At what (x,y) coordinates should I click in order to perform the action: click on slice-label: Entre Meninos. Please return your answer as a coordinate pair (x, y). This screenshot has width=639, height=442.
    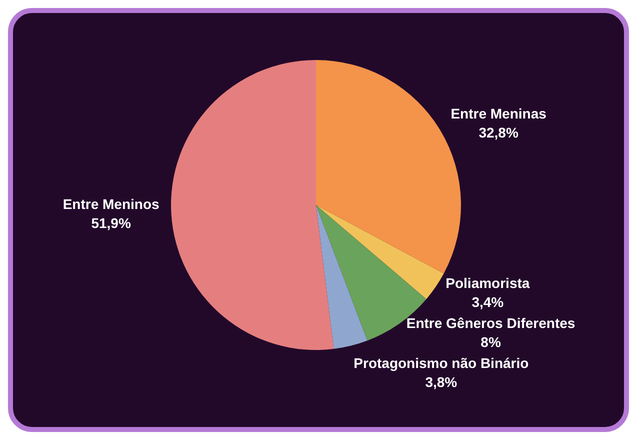
    Looking at the image, I should click on (111, 204).